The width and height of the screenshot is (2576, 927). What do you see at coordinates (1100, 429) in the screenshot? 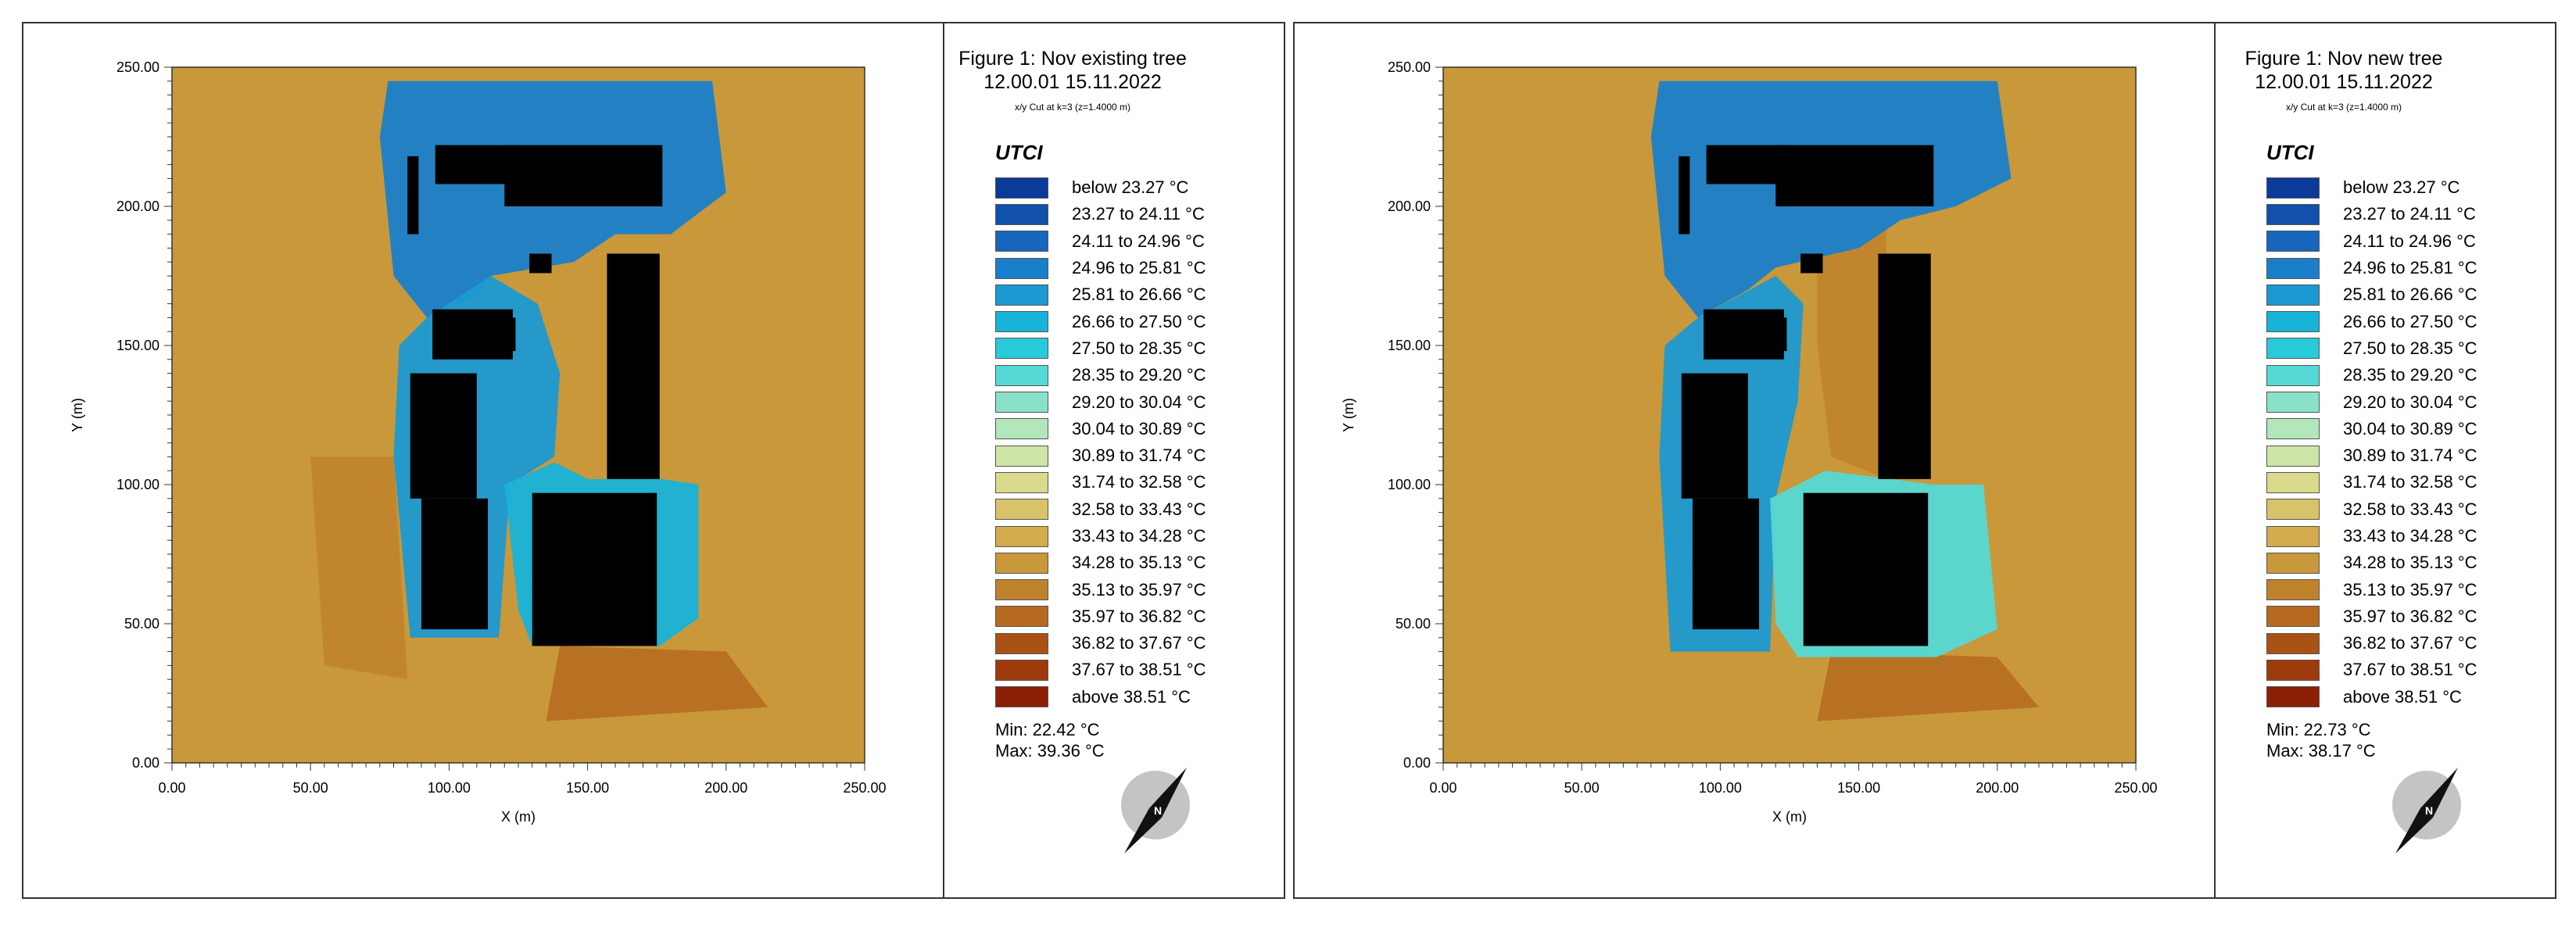
I see `legend-item: 30.04 to 30.89 °C` at bounding box center [1100, 429].